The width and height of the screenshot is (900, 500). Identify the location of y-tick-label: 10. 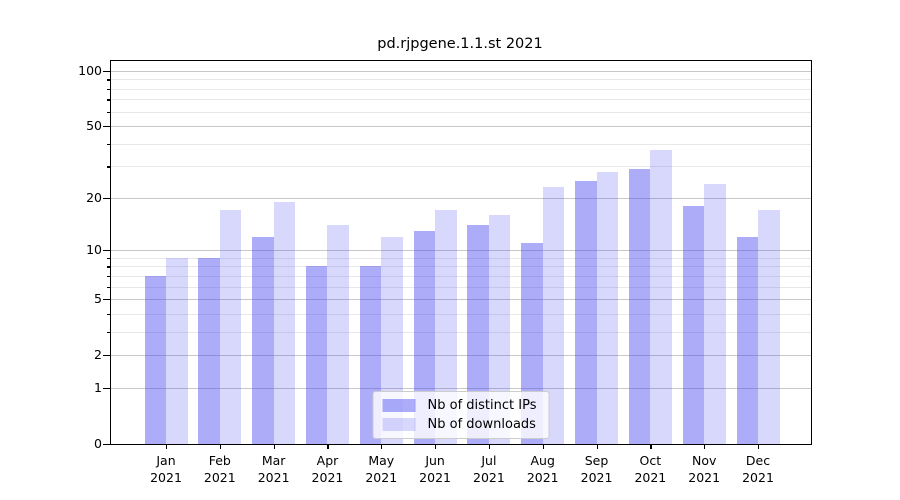
(94, 250).